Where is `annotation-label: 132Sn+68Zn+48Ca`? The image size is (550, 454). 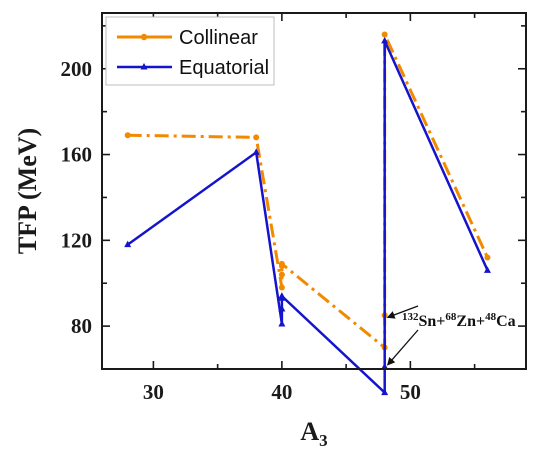 annotation-label: 132Sn+68Zn+48Ca is located at coordinates (459, 320).